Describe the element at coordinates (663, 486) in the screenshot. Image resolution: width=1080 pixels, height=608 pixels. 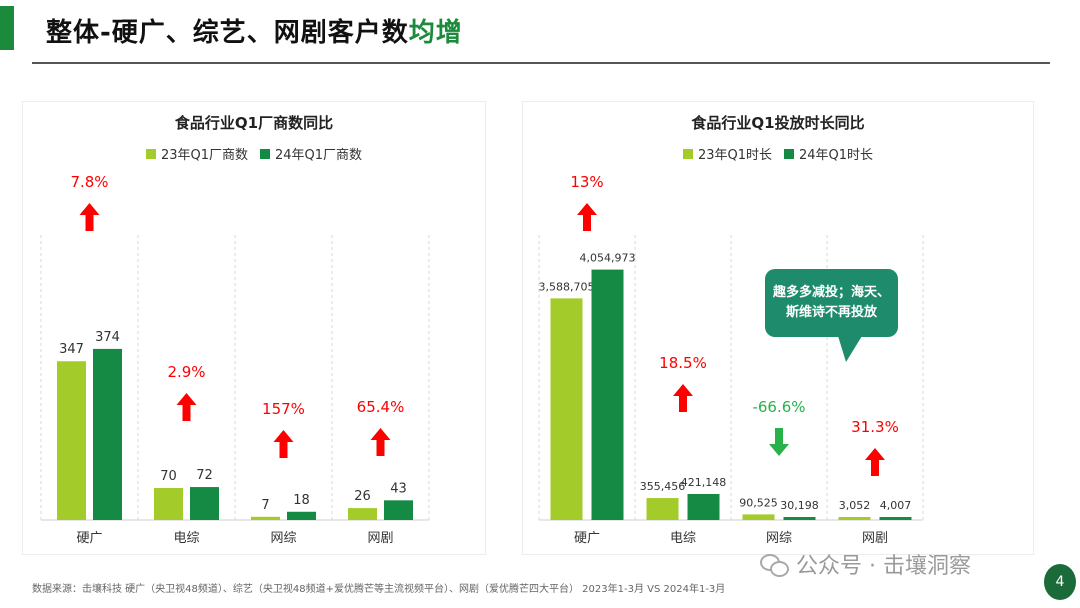
I see `data-label-2023: 355,456` at that location.